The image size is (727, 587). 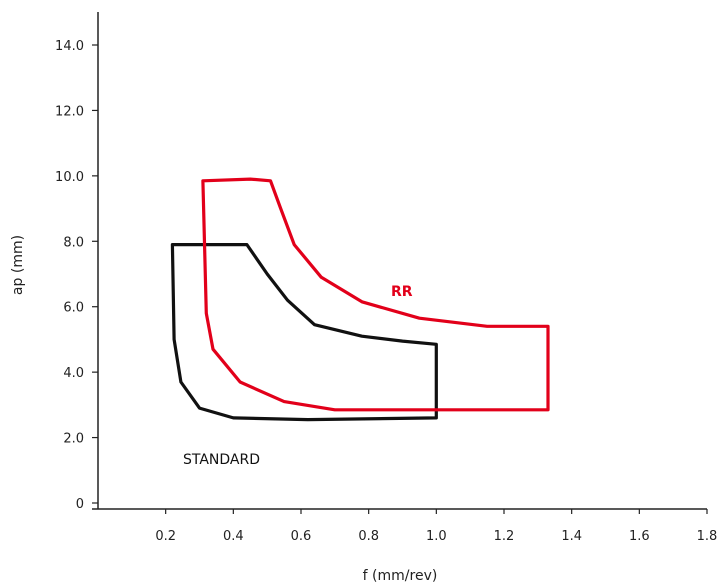 I want to click on y-tick-label: 8.0, so click(x=73, y=242).